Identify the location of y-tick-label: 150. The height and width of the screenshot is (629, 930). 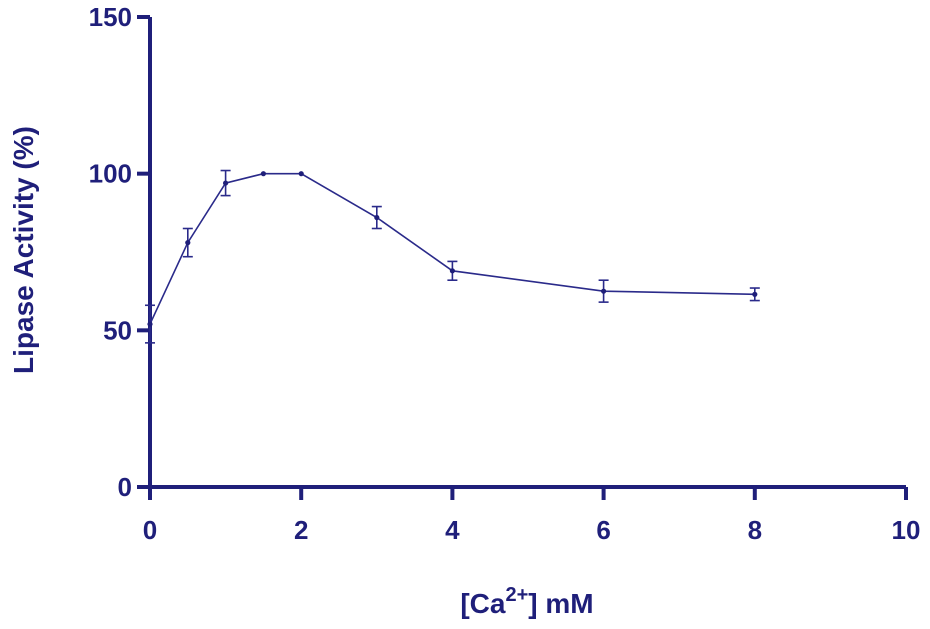
(110, 17).